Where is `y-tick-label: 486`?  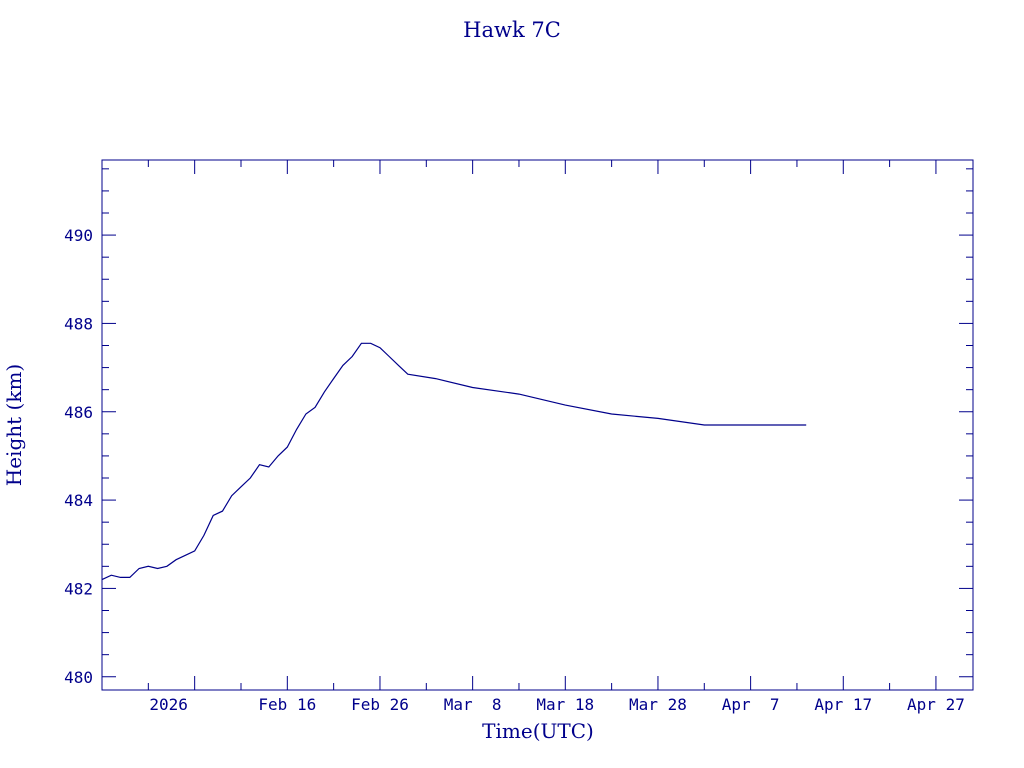
y-tick-label: 486 is located at coordinates (78, 412).